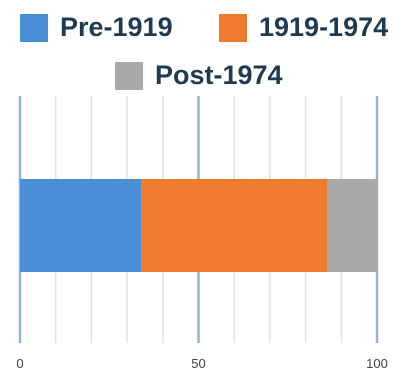  I want to click on x-tick-label: 0, so click(19, 363).